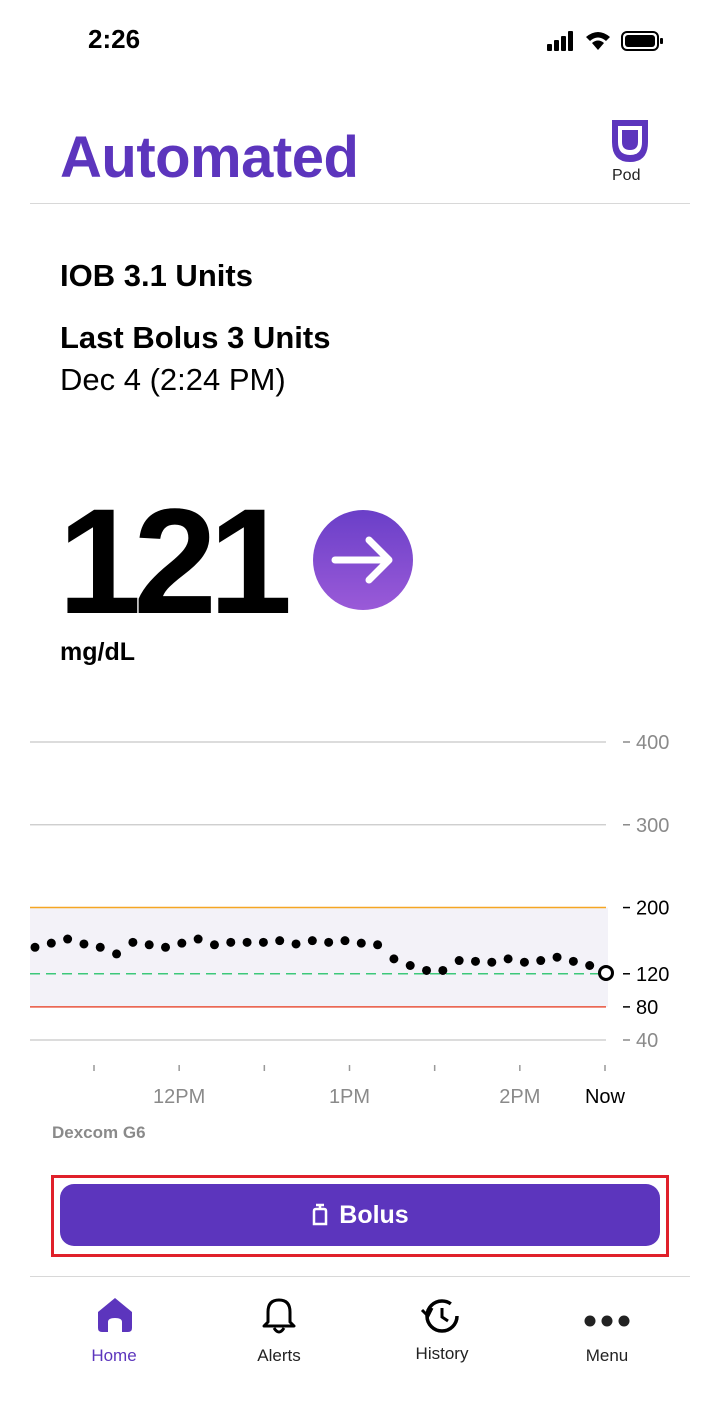 Image resolution: width=720 pixels, height=1424 pixels. Describe the element at coordinates (647, 1008) in the screenshot. I see `y-tick-label: 80` at that location.